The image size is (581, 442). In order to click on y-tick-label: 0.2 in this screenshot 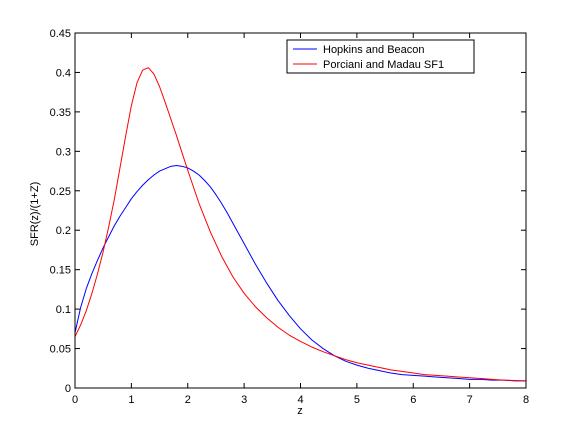, I will do `click(63, 231)`.